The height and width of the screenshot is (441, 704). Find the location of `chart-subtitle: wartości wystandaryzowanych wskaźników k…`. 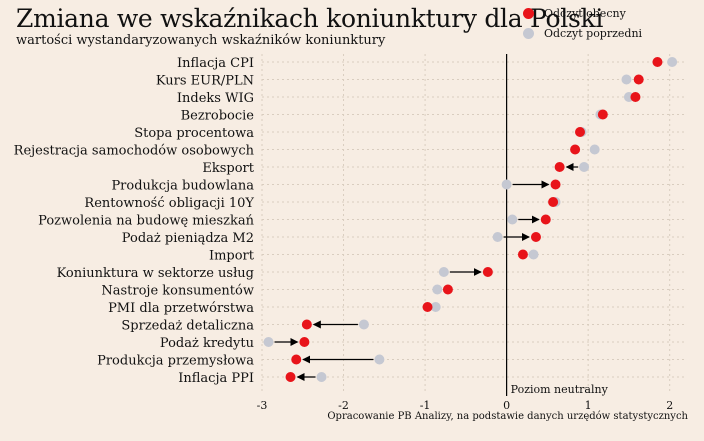

chart-subtitle: wartości wystandaryzowanych wskaźników k… is located at coordinates (201, 40).